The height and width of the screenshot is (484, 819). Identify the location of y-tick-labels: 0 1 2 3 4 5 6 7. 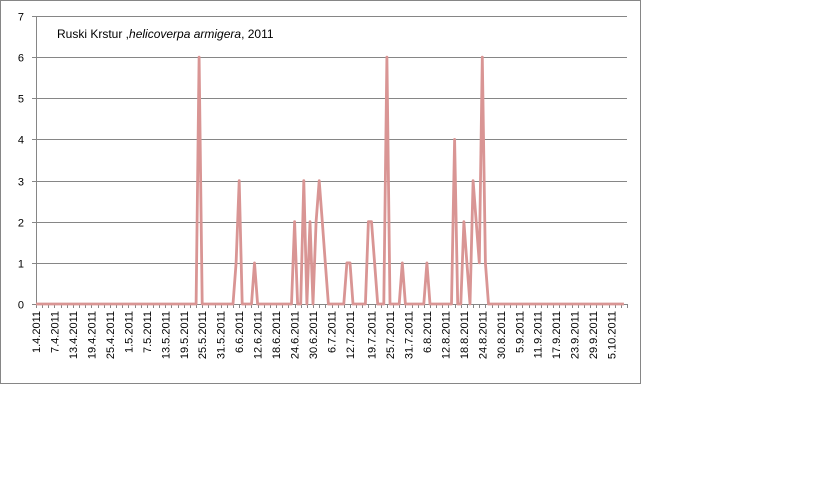
(21, 162).